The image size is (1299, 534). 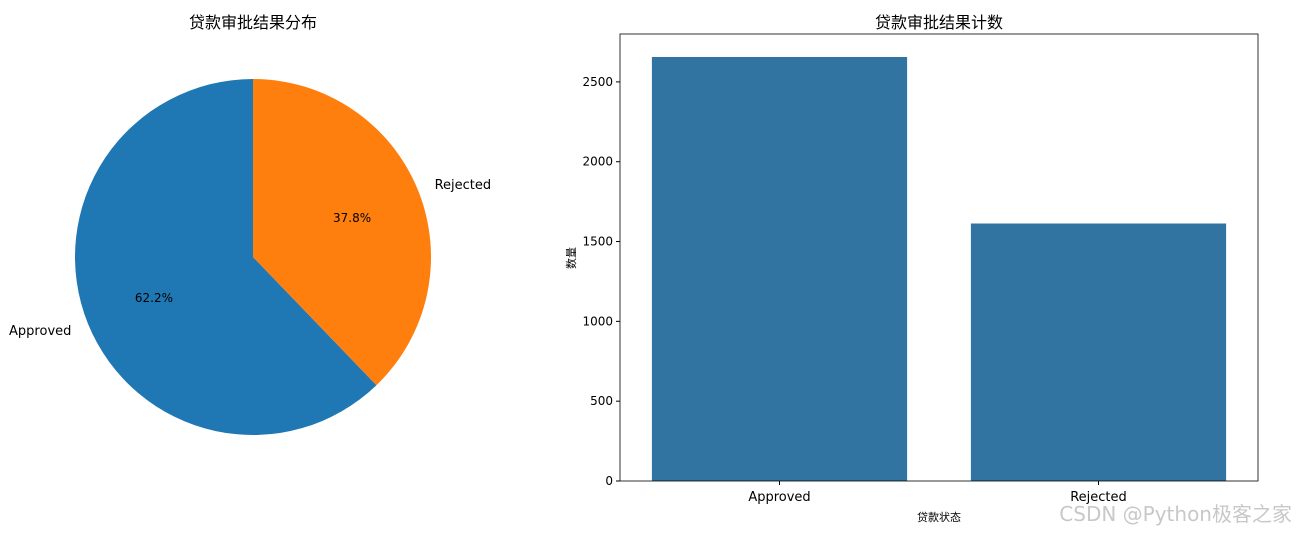 What do you see at coordinates (937, 493) in the screenshot?
I see `x-axis-ticks: Approved Rejected` at bounding box center [937, 493].